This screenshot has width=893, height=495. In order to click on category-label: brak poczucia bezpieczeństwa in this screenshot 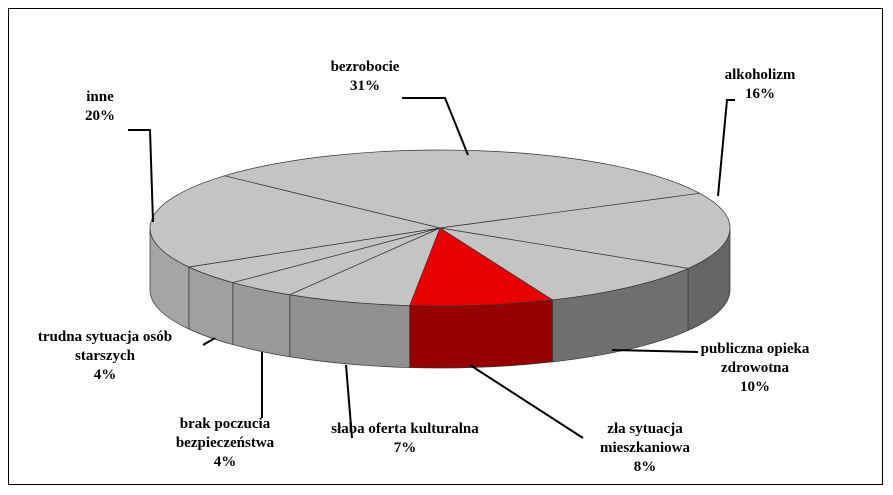, I will do `click(225, 433)`.